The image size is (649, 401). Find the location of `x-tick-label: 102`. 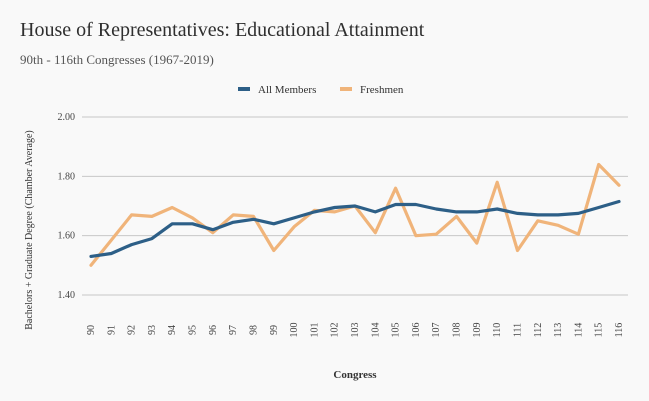

x-tick-label: 102 is located at coordinates (335, 330).